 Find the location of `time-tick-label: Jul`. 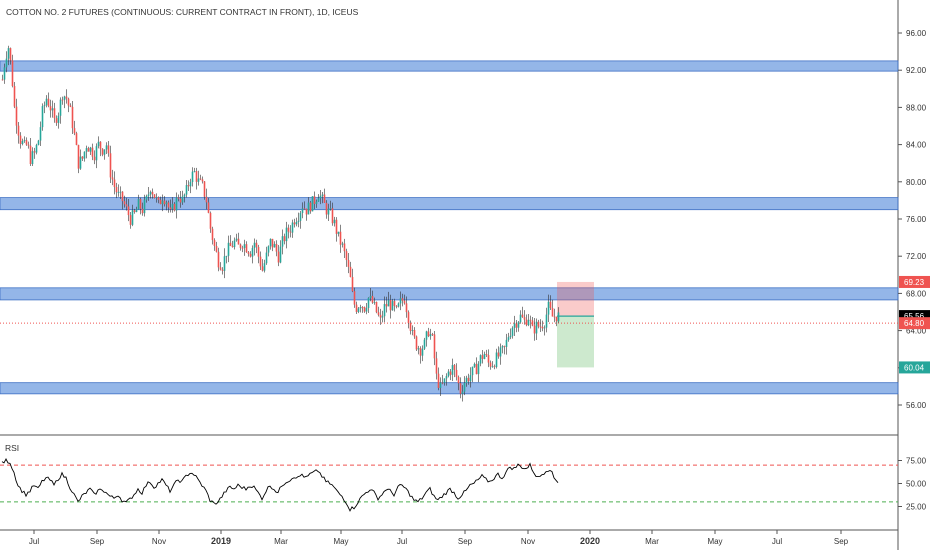

time-tick-label: Jul is located at coordinates (402, 541).